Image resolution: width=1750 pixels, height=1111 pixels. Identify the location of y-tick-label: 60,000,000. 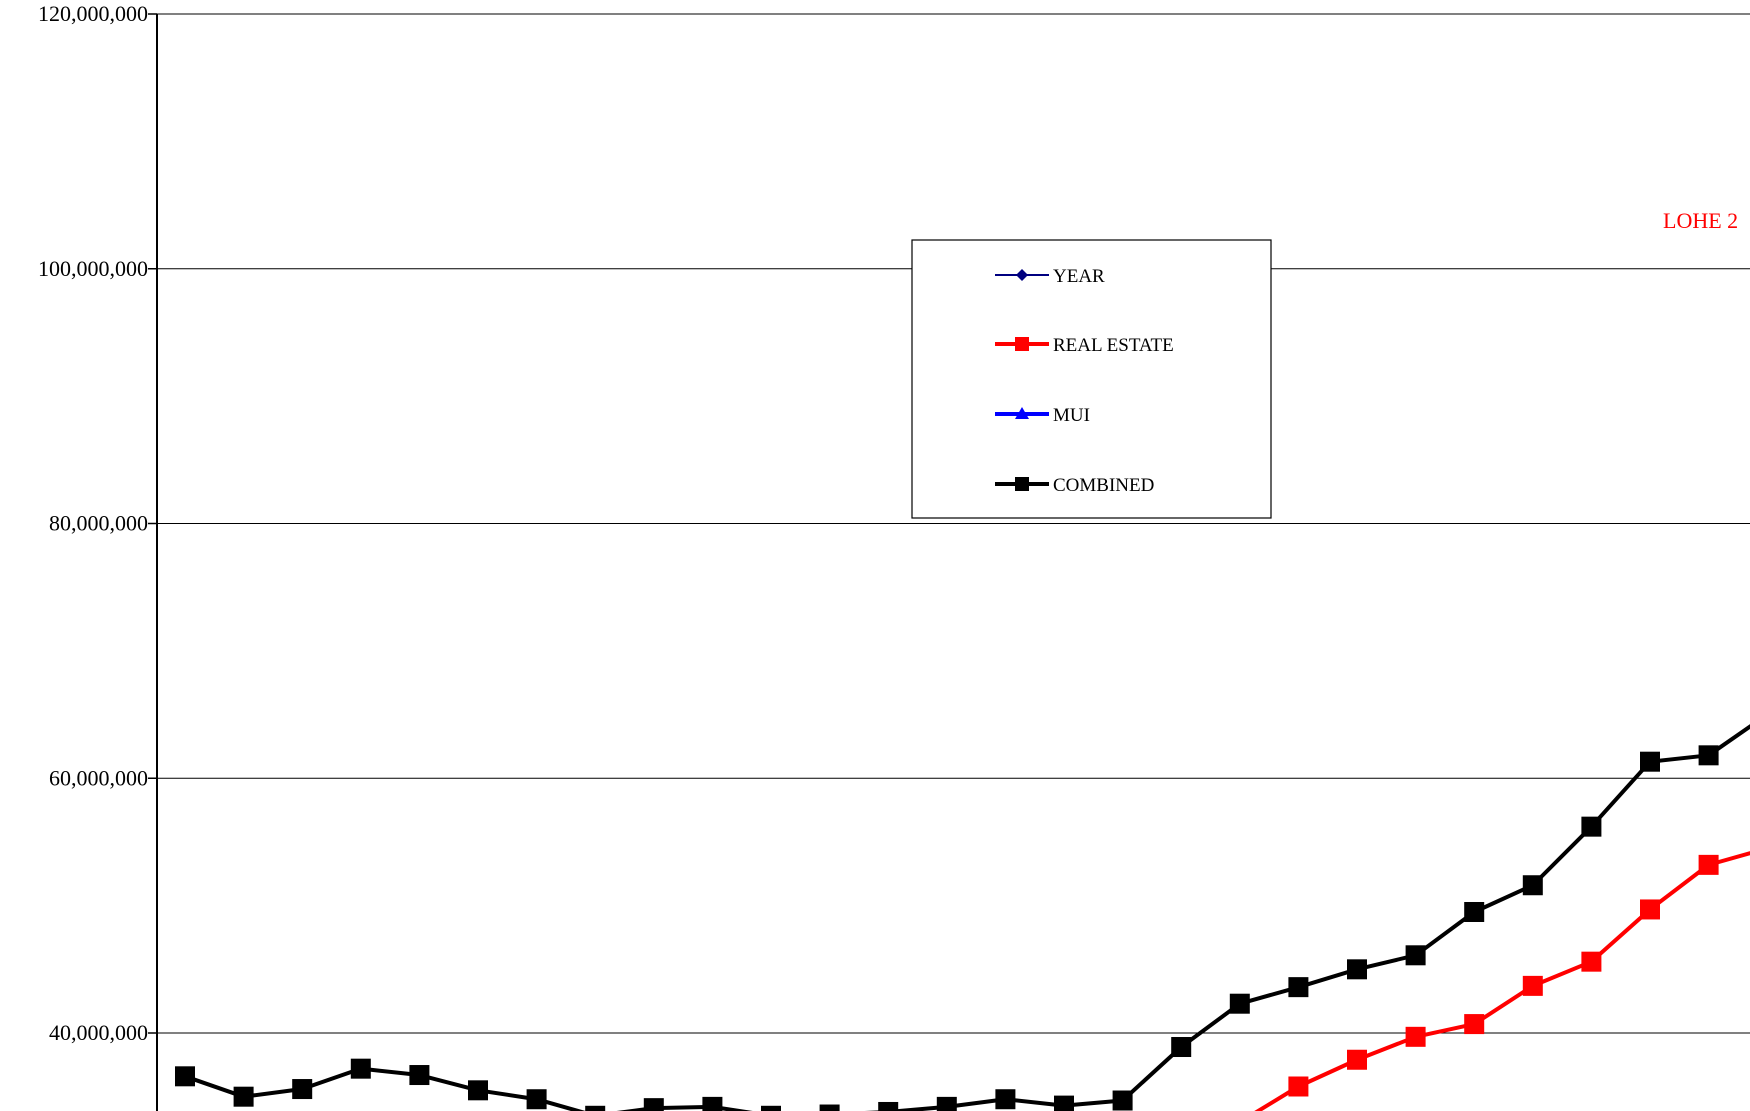
(98, 777).